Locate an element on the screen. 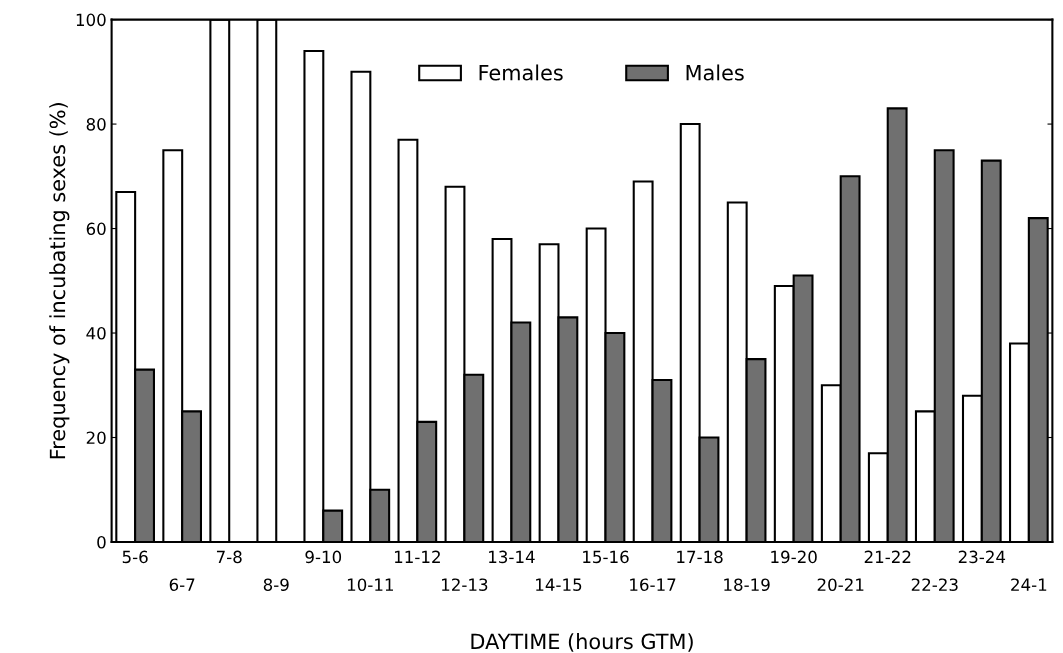 The width and height of the screenshot is (1063, 653). x-tick-label: 6-7 is located at coordinates (182, 584).